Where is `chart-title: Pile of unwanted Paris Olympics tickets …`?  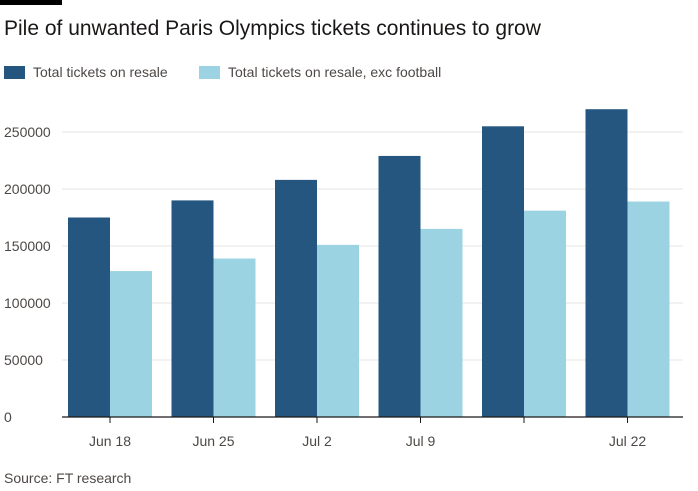 chart-title: Pile of unwanted Paris Olympics tickets … is located at coordinates (272, 28).